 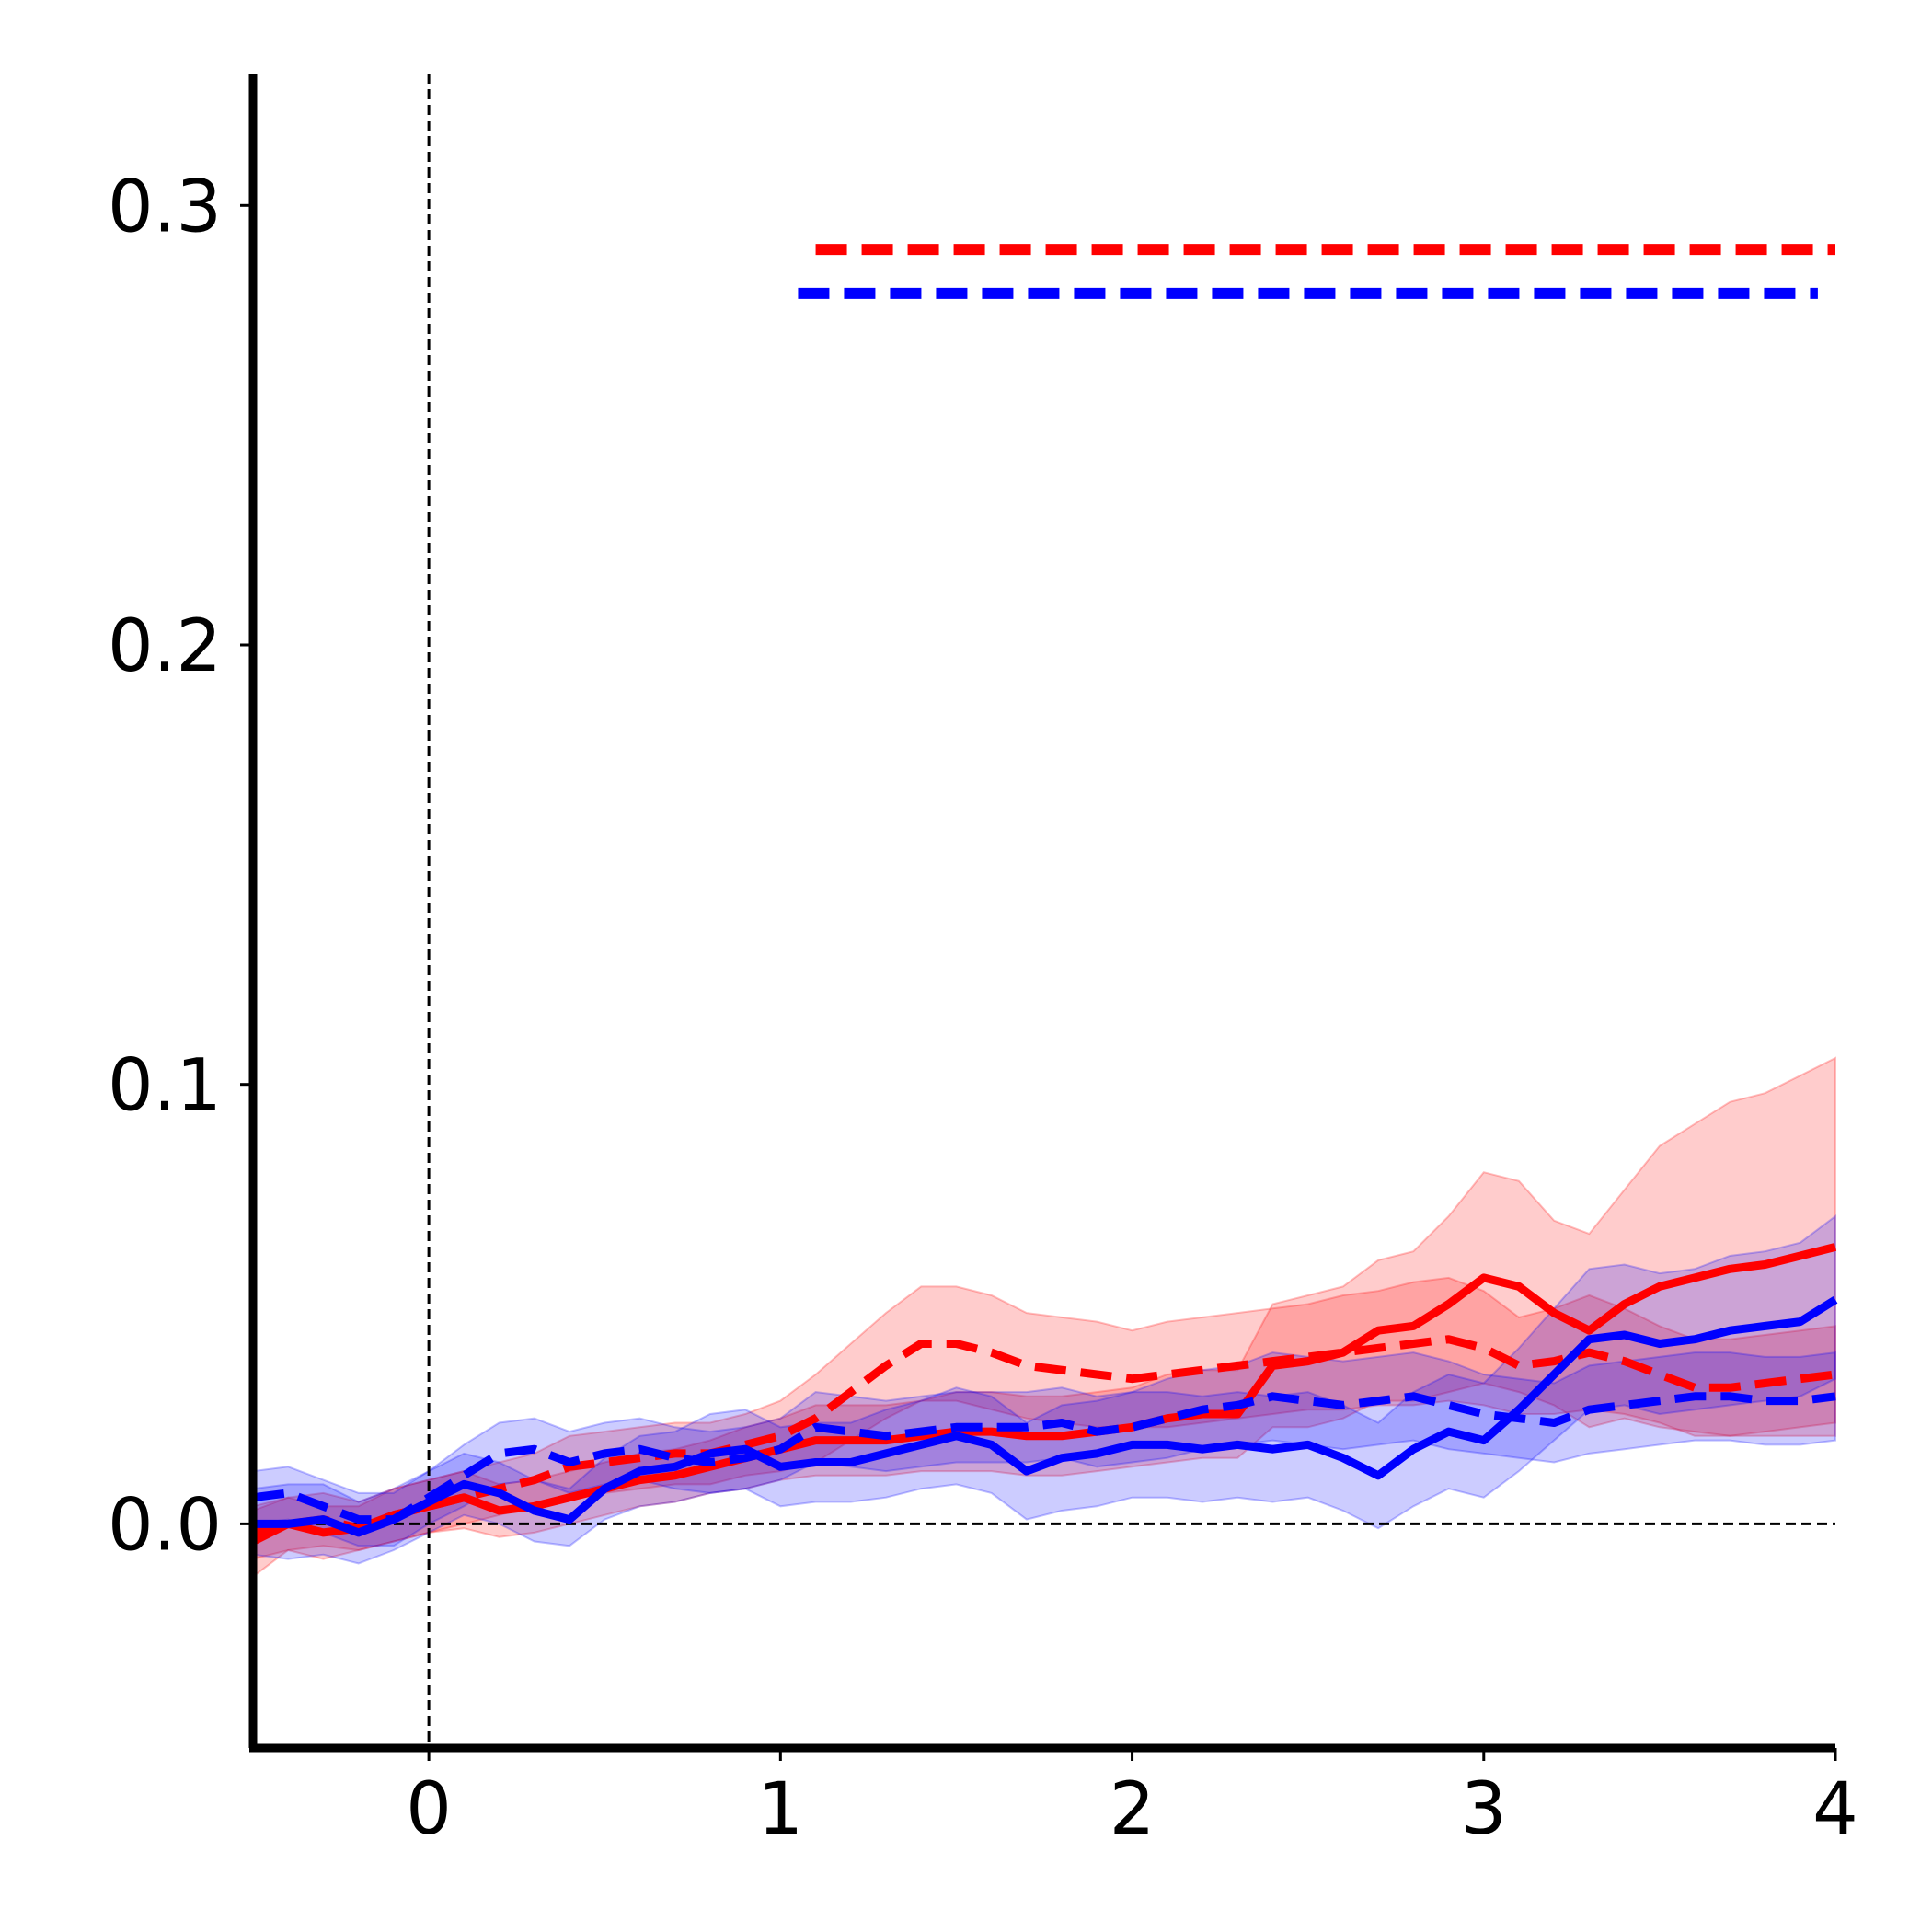 What do you see at coordinates (165, 207) in the screenshot?
I see `y-tick-label: 0.3` at bounding box center [165, 207].